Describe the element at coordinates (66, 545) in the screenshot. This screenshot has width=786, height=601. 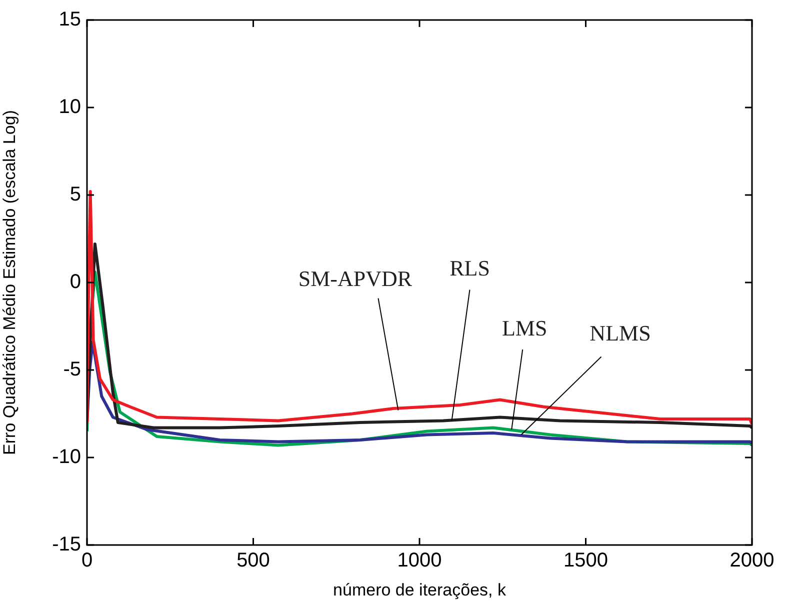
I see `y-tick-label: -15` at that location.